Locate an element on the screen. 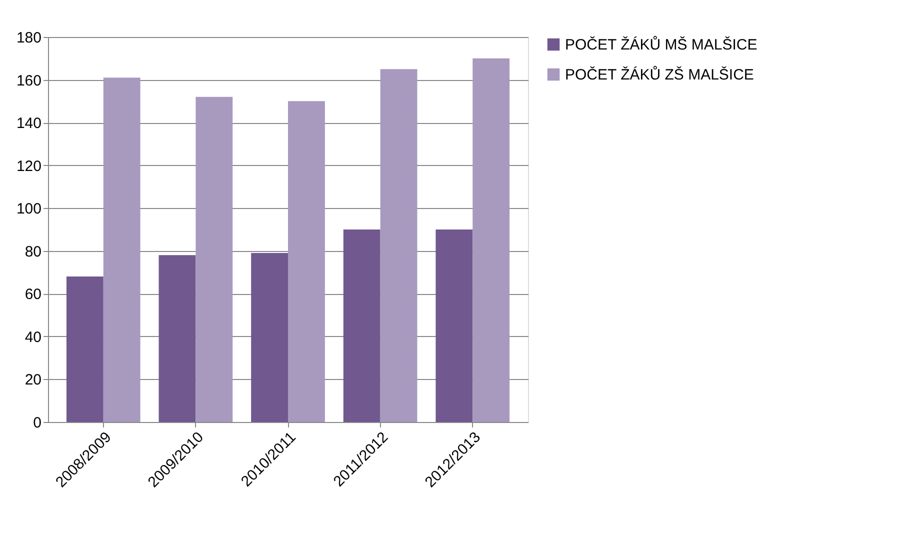 Image resolution: width=912 pixels, height=554 pixels. y-tick-label: 20 is located at coordinates (33, 380).